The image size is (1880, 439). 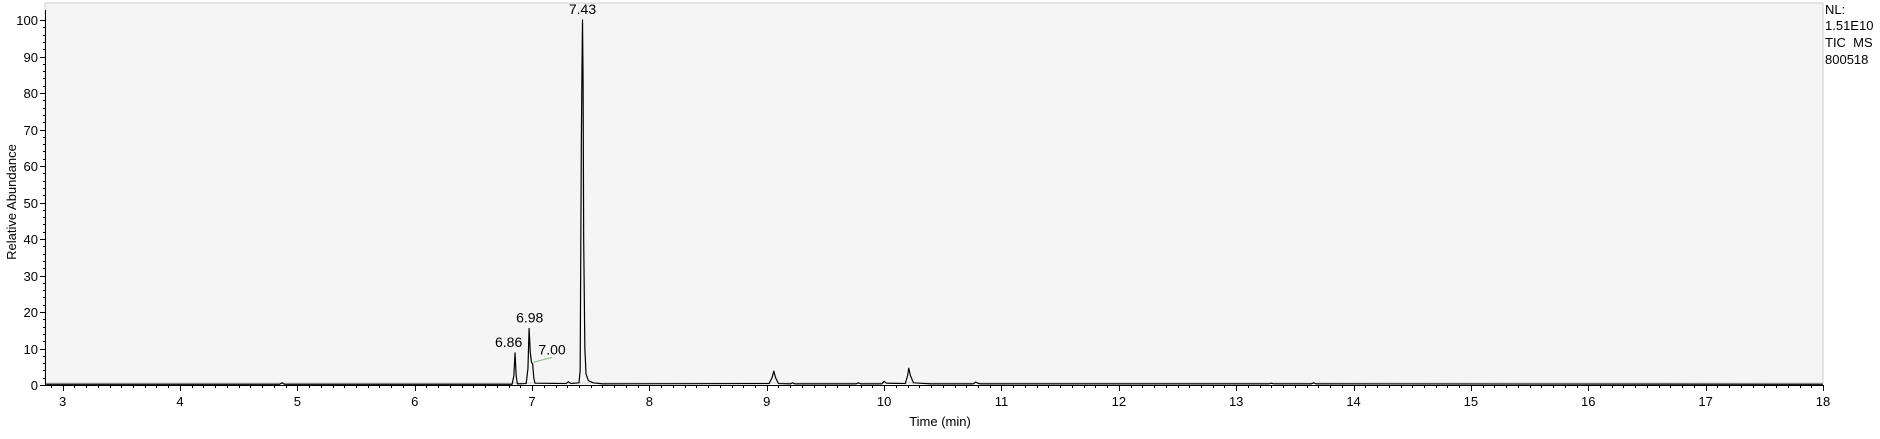 I want to click on y-tick-label: 70, so click(x=31, y=130).